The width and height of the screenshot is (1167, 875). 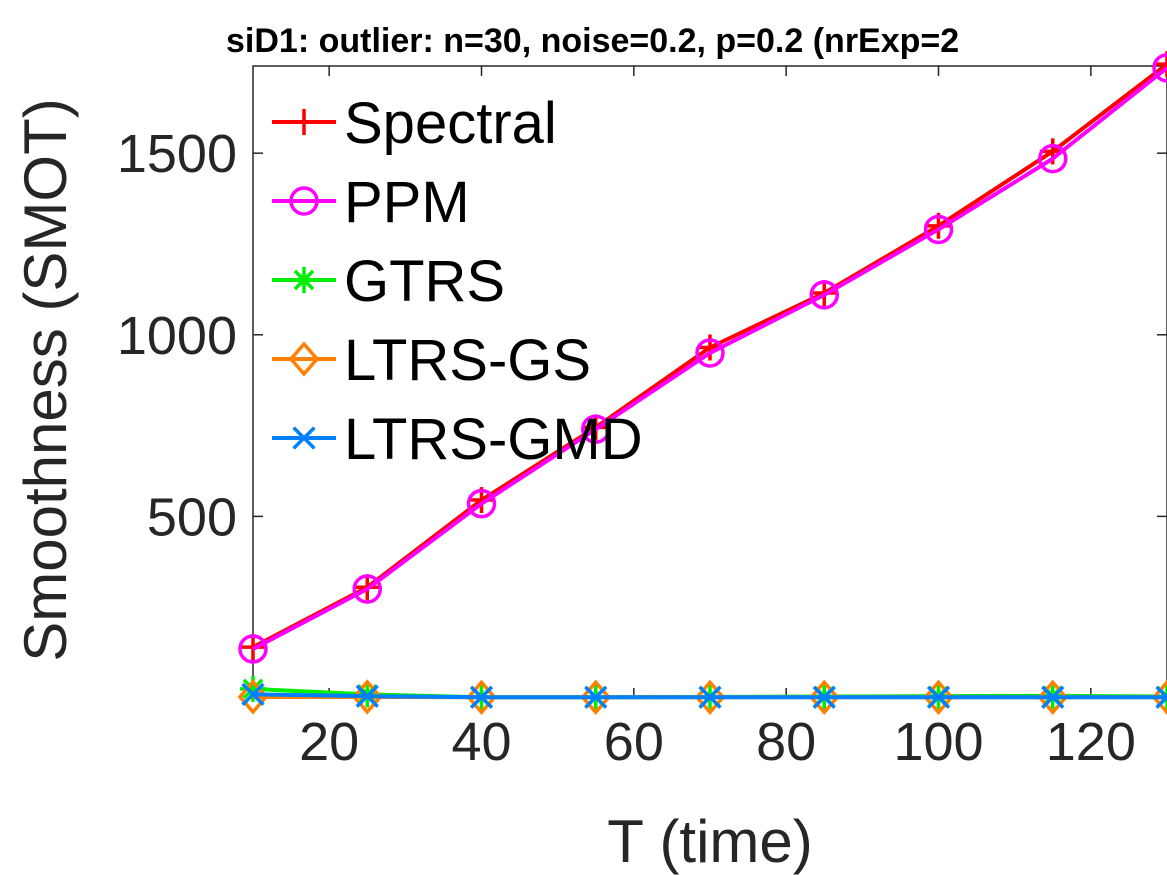 I want to click on legend-item: LTRS-GMD, so click(x=457, y=439).